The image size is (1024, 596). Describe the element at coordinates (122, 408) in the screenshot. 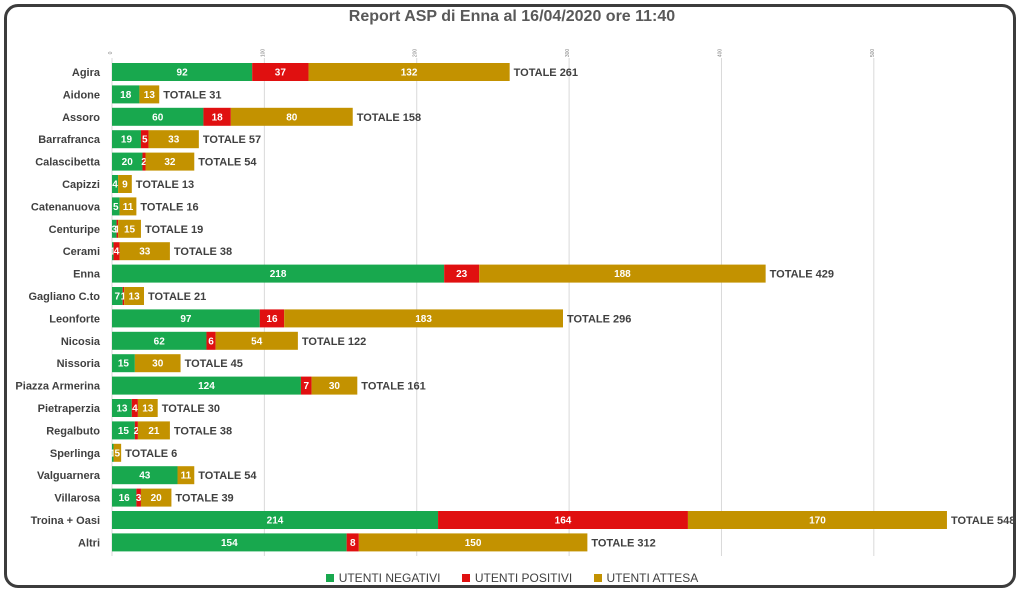

I see `bar-segment-pietraperzia-utenti-negativi` at that location.